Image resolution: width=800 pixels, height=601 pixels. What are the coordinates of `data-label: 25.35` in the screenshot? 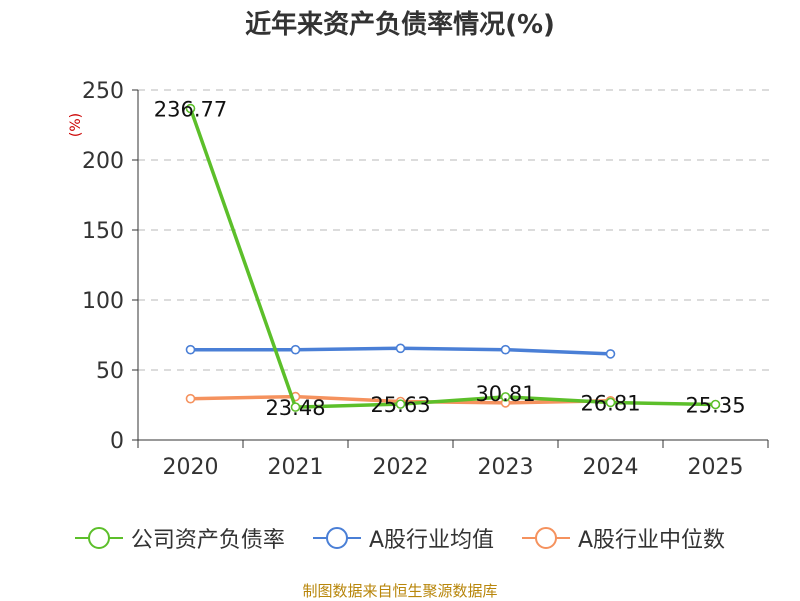 It's located at (715, 406).